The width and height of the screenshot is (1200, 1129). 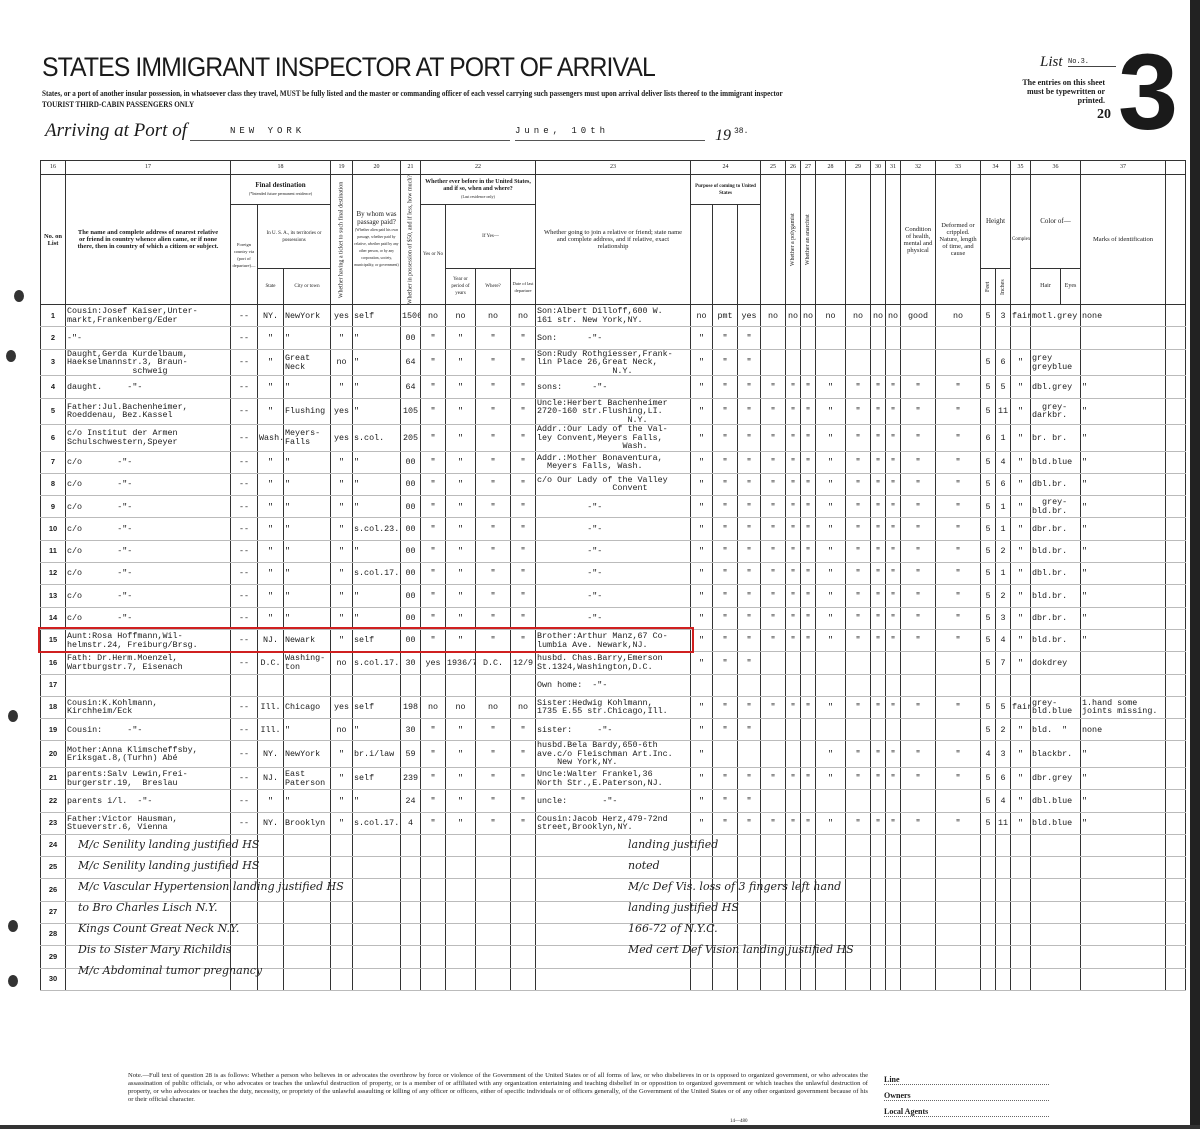 I want to click on header-where: Where?, so click(x=493, y=287).